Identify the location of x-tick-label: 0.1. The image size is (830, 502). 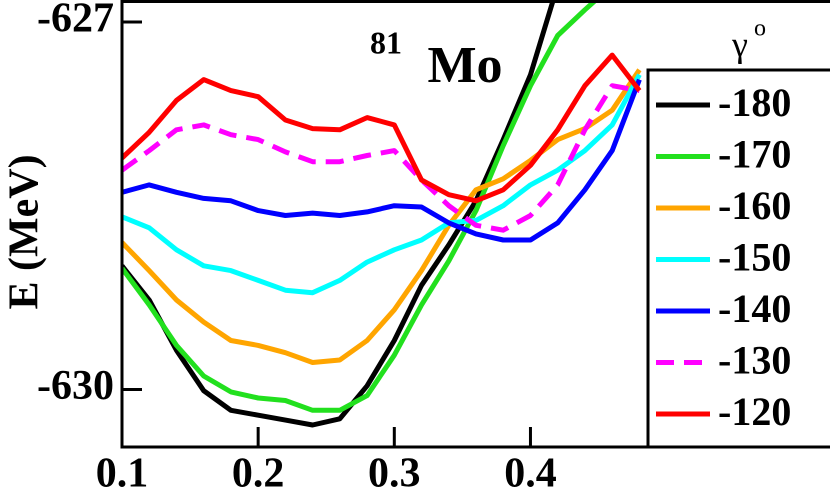
(122, 474).